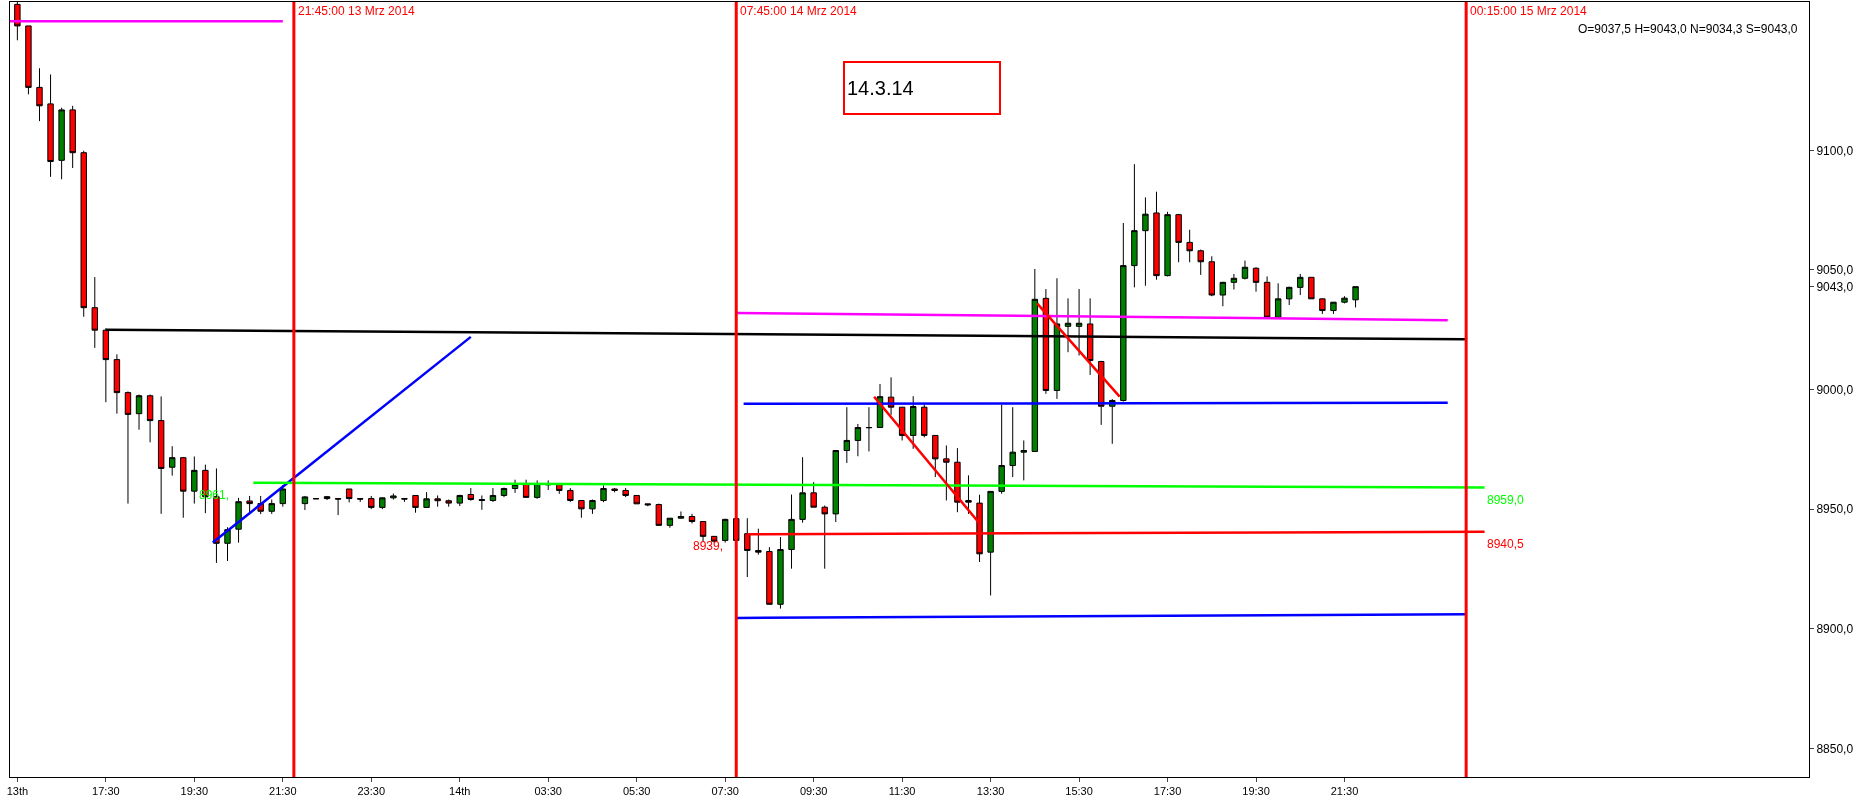  I want to click on x-tick-label: 19:30, so click(1256, 791).